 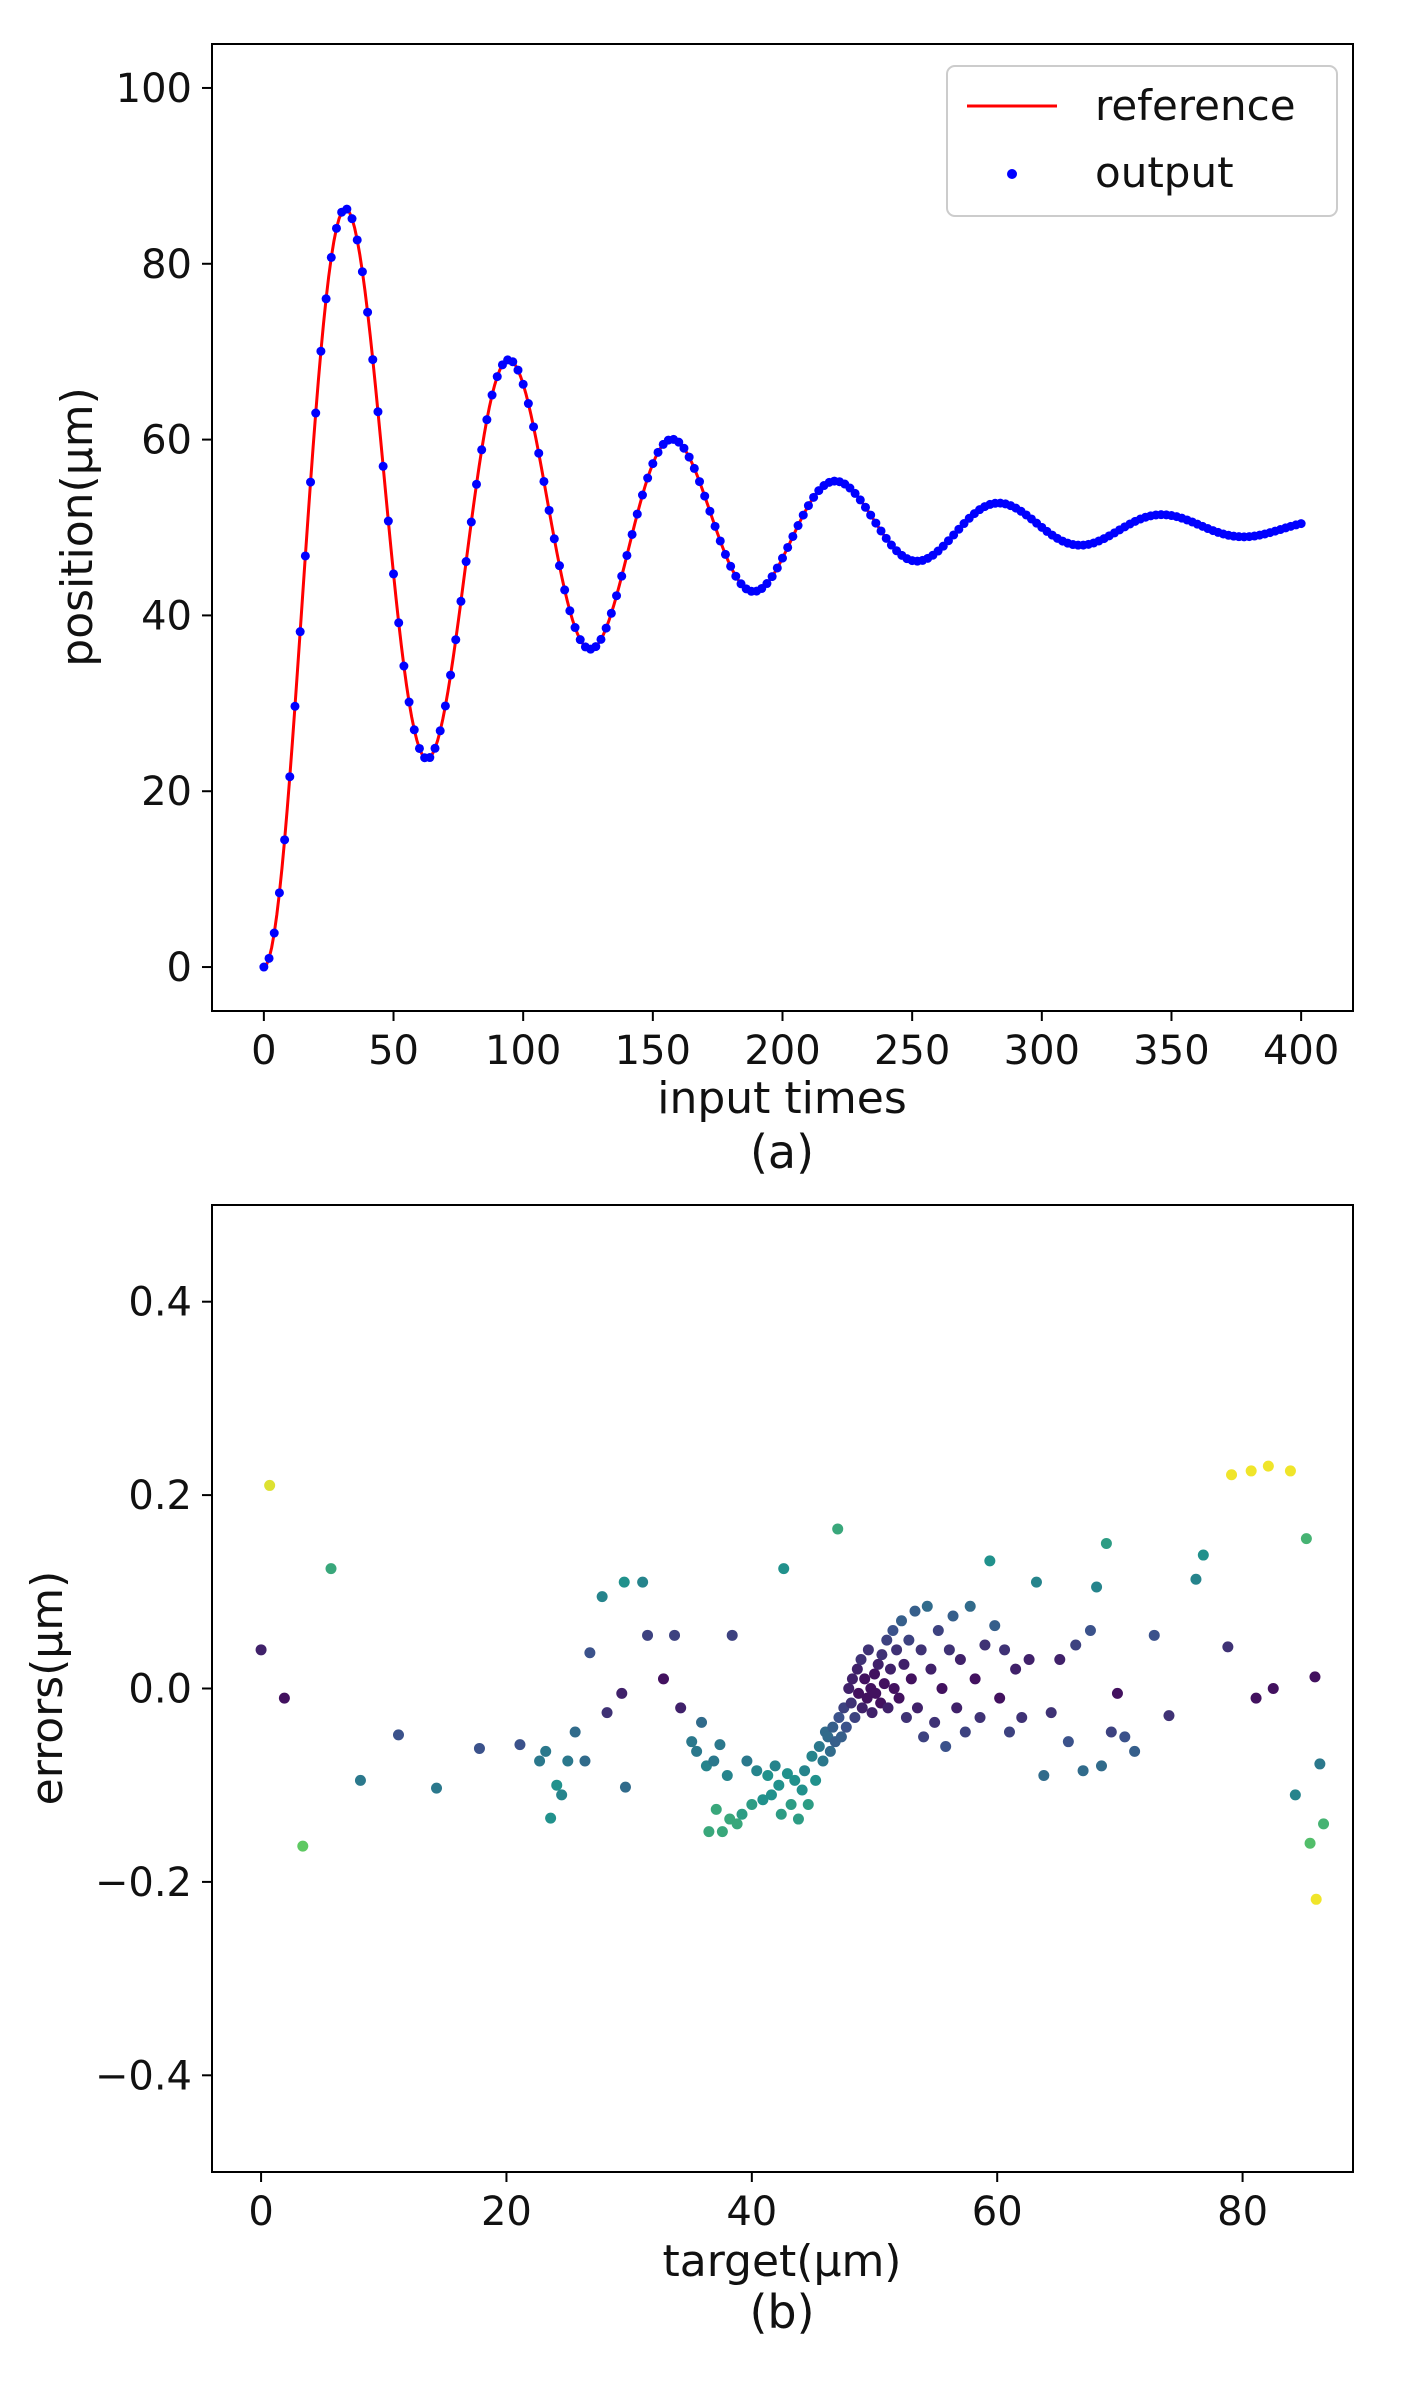 What do you see at coordinates (1195, 105) in the screenshot?
I see `legend-reference-label: reference` at bounding box center [1195, 105].